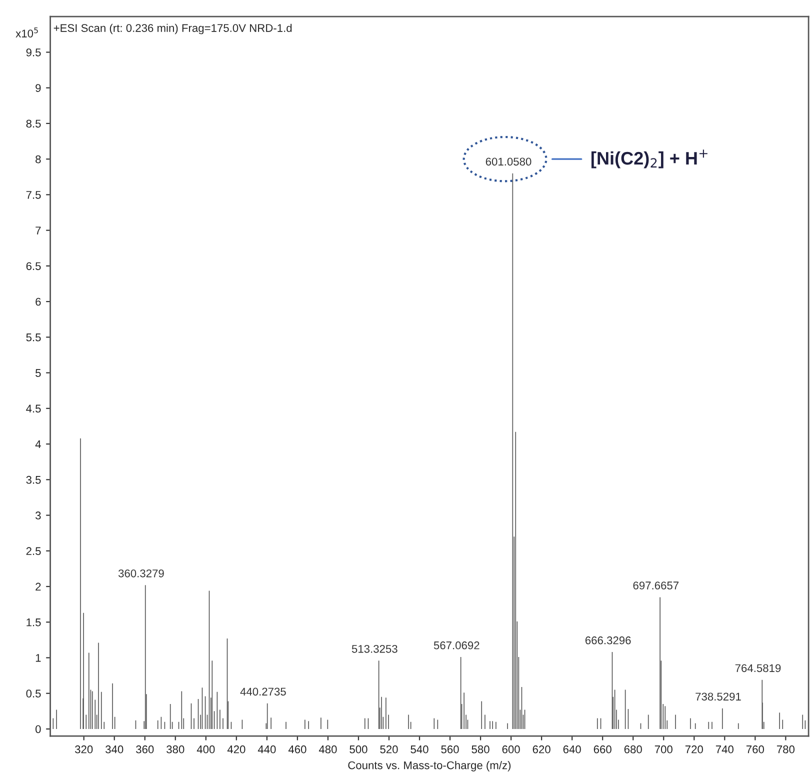 This screenshot has height=772, width=811. Describe the element at coordinates (758, 668) in the screenshot. I see `annotation: 764.5819` at that location.